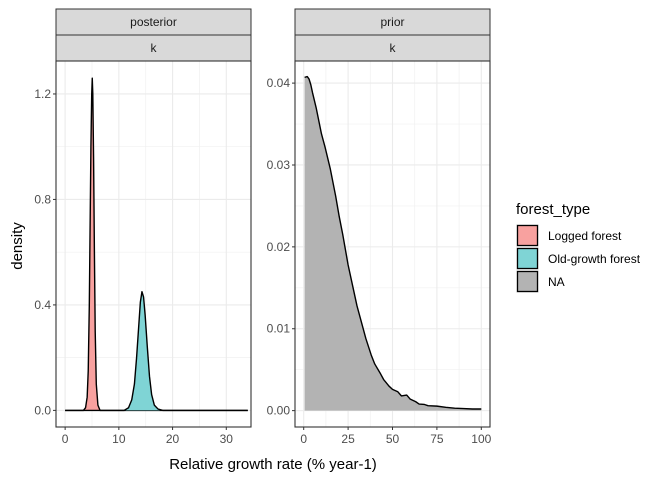 This screenshot has height=480, width=672. Describe the element at coordinates (279, 83) in the screenshot. I see `y-tick-label: 0.04` at that location.